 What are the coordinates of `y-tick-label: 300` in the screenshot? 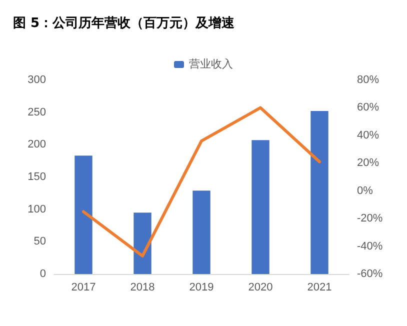 It's located at (37, 80).